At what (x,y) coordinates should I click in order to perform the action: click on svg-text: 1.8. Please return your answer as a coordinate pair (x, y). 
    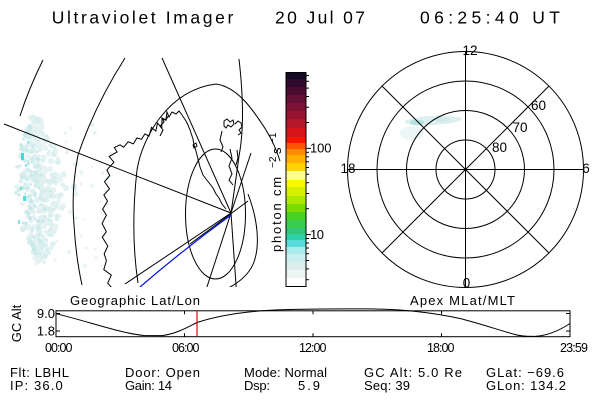
    Looking at the image, I should click on (46, 331).